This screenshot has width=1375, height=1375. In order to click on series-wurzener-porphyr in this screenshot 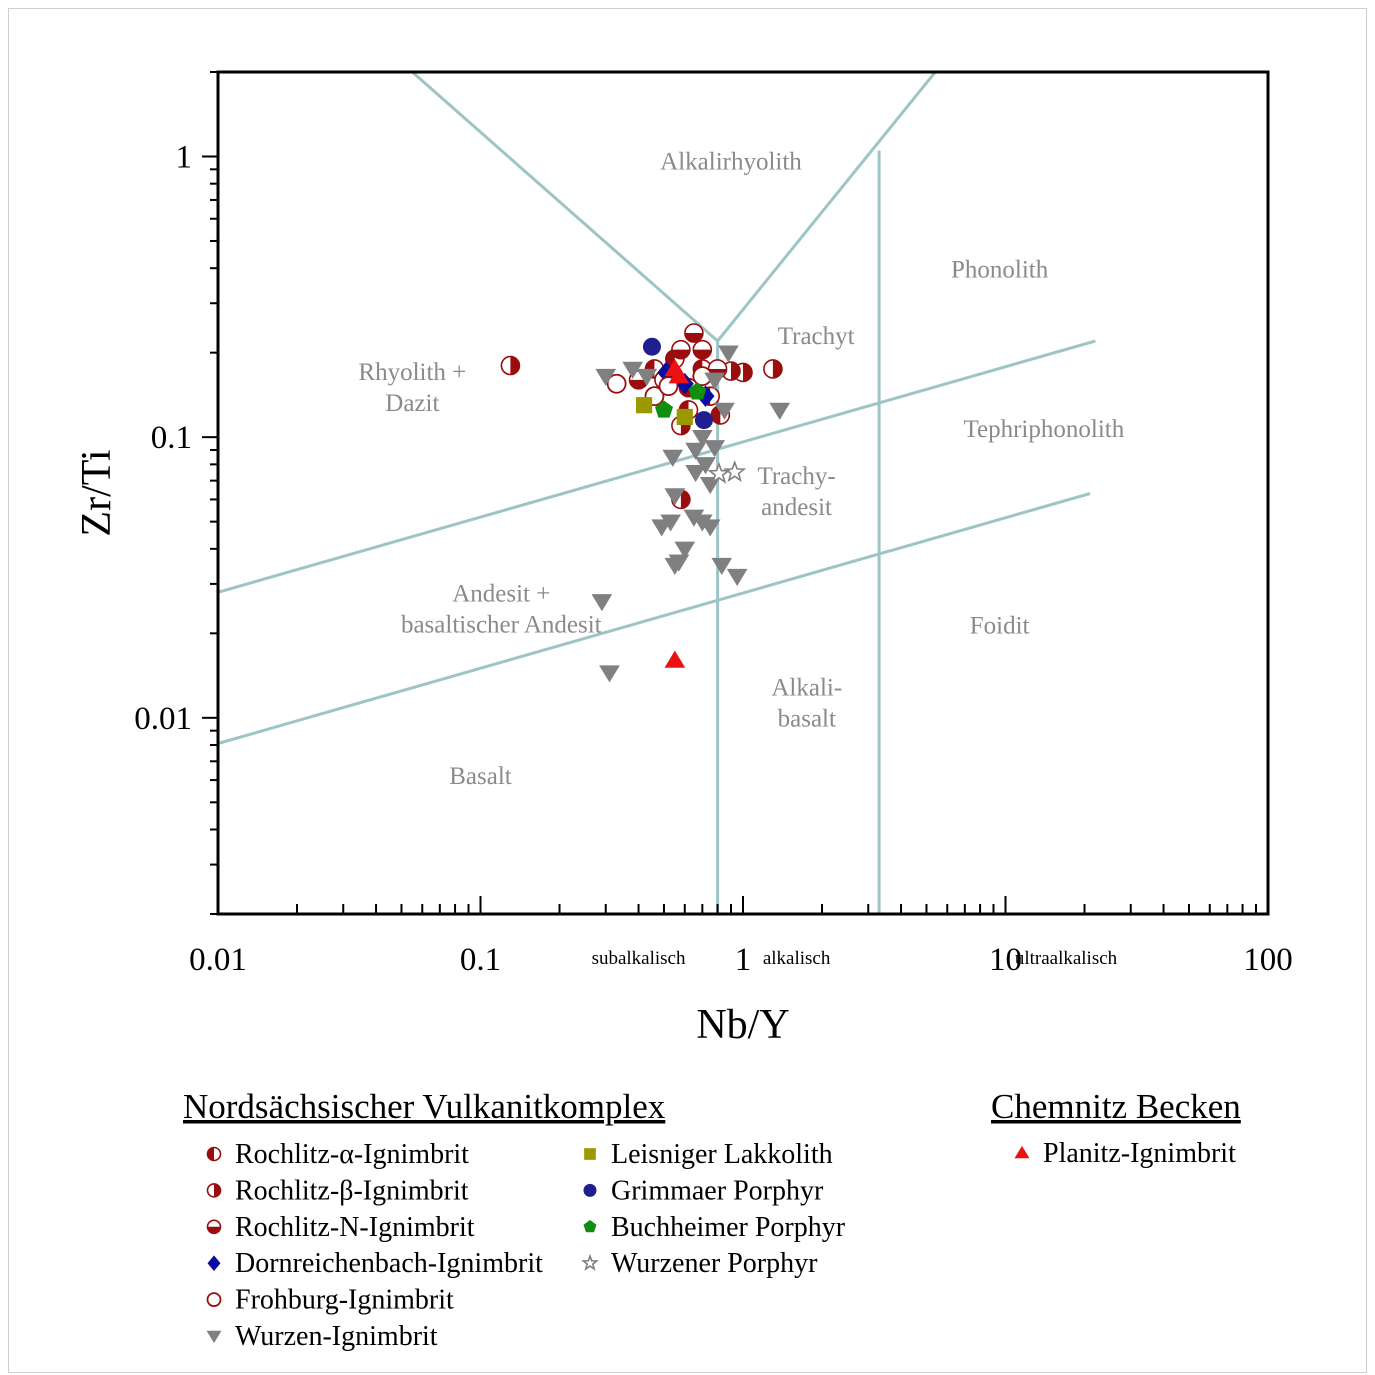, I will do `click(727, 471)`.